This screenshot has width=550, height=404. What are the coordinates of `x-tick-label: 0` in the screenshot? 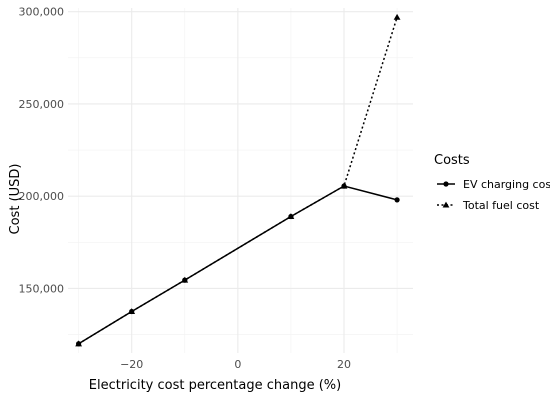 It's located at (237, 364).